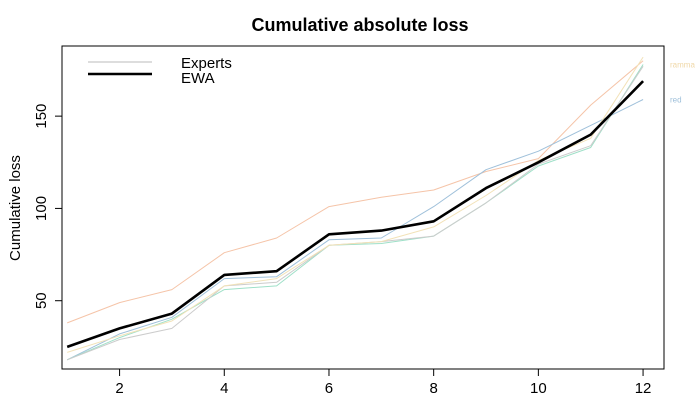 The height and width of the screenshot is (400, 700). Describe the element at coordinates (359, 25) in the screenshot. I see `chart-title: Cumulative absolute loss` at that location.